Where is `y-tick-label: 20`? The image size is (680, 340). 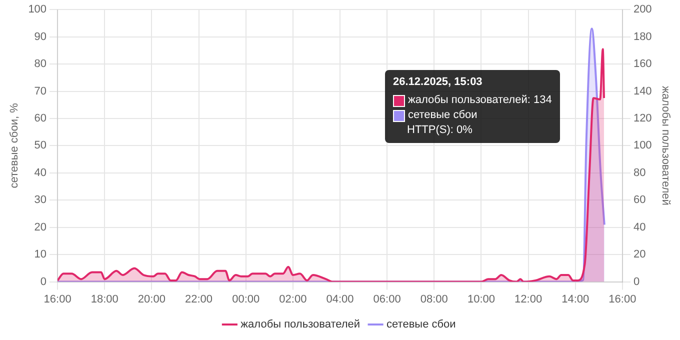 y-tick-label: 20 is located at coordinates (40, 227).